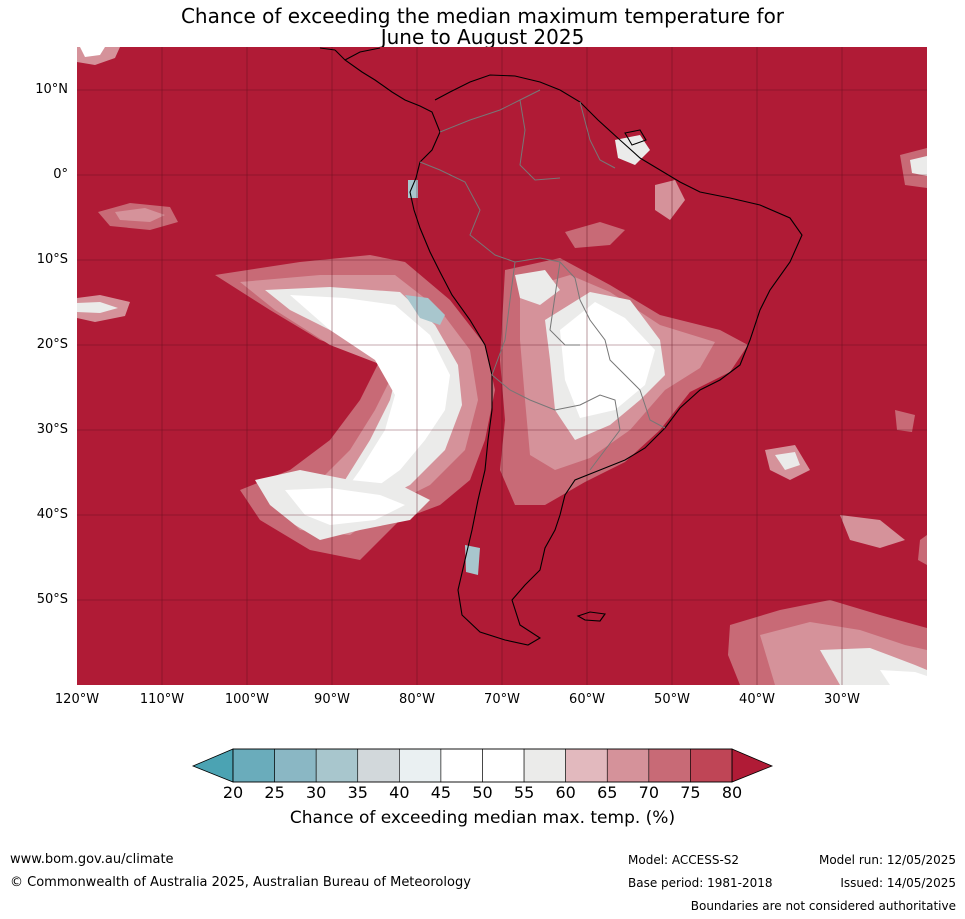 The image size is (965, 919). I want to click on footer-model-run: Model run: 12/05/2025, so click(887, 860).